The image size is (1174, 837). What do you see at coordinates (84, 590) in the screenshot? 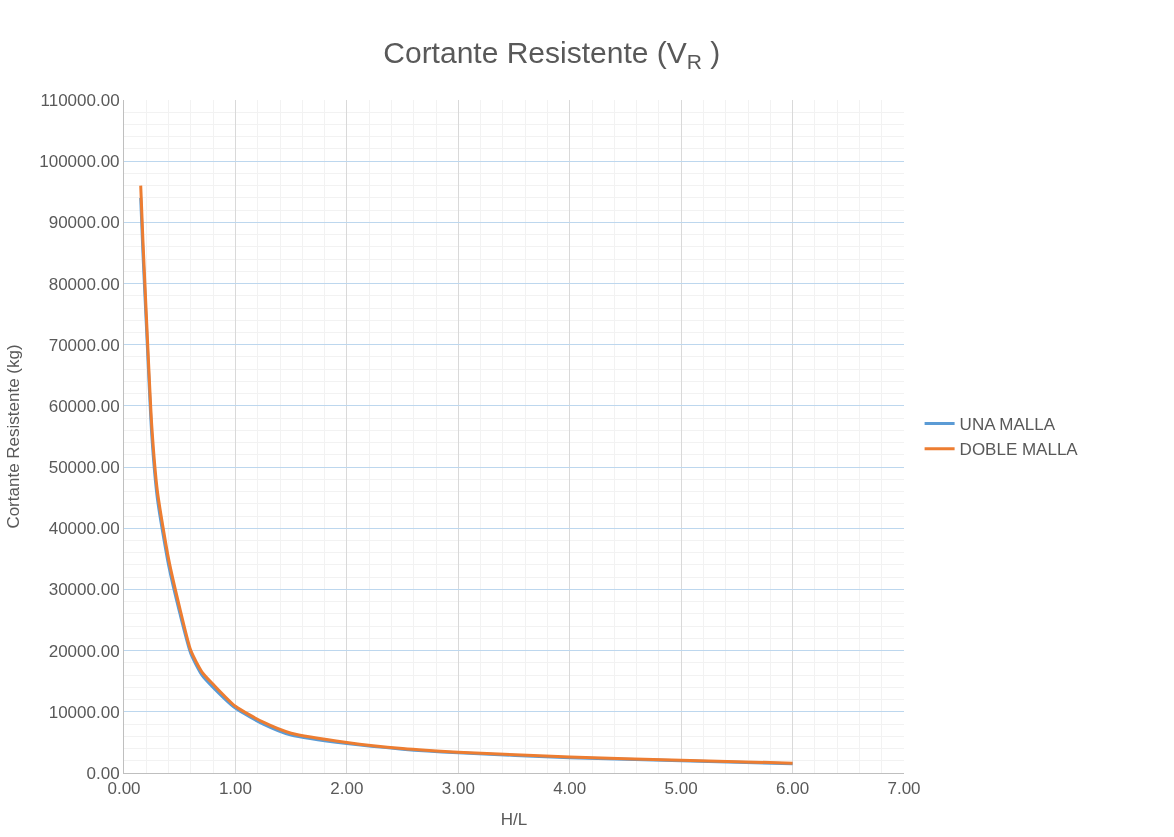
I see `y-tick-label: 30000.00` at bounding box center [84, 590].